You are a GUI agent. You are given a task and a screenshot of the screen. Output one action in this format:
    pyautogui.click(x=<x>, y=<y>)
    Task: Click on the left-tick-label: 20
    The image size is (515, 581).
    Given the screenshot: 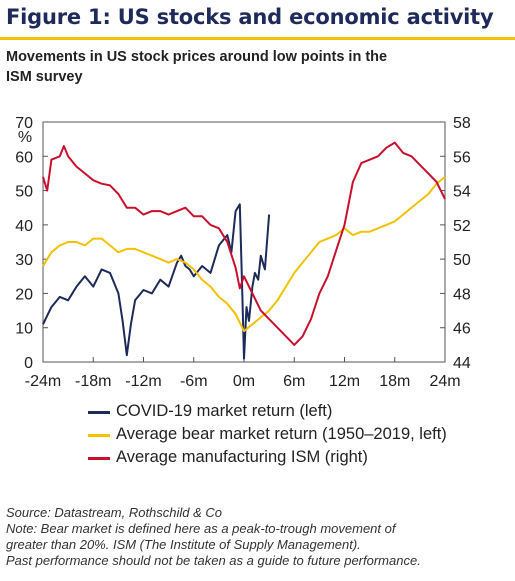 What is the action you would take?
    pyautogui.click(x=24, y=294)
    